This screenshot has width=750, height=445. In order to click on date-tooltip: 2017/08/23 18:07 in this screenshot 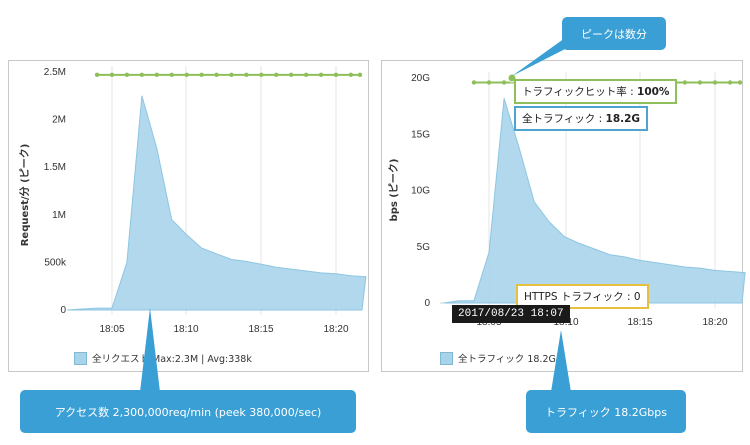, I will do `click(511, 314)`.